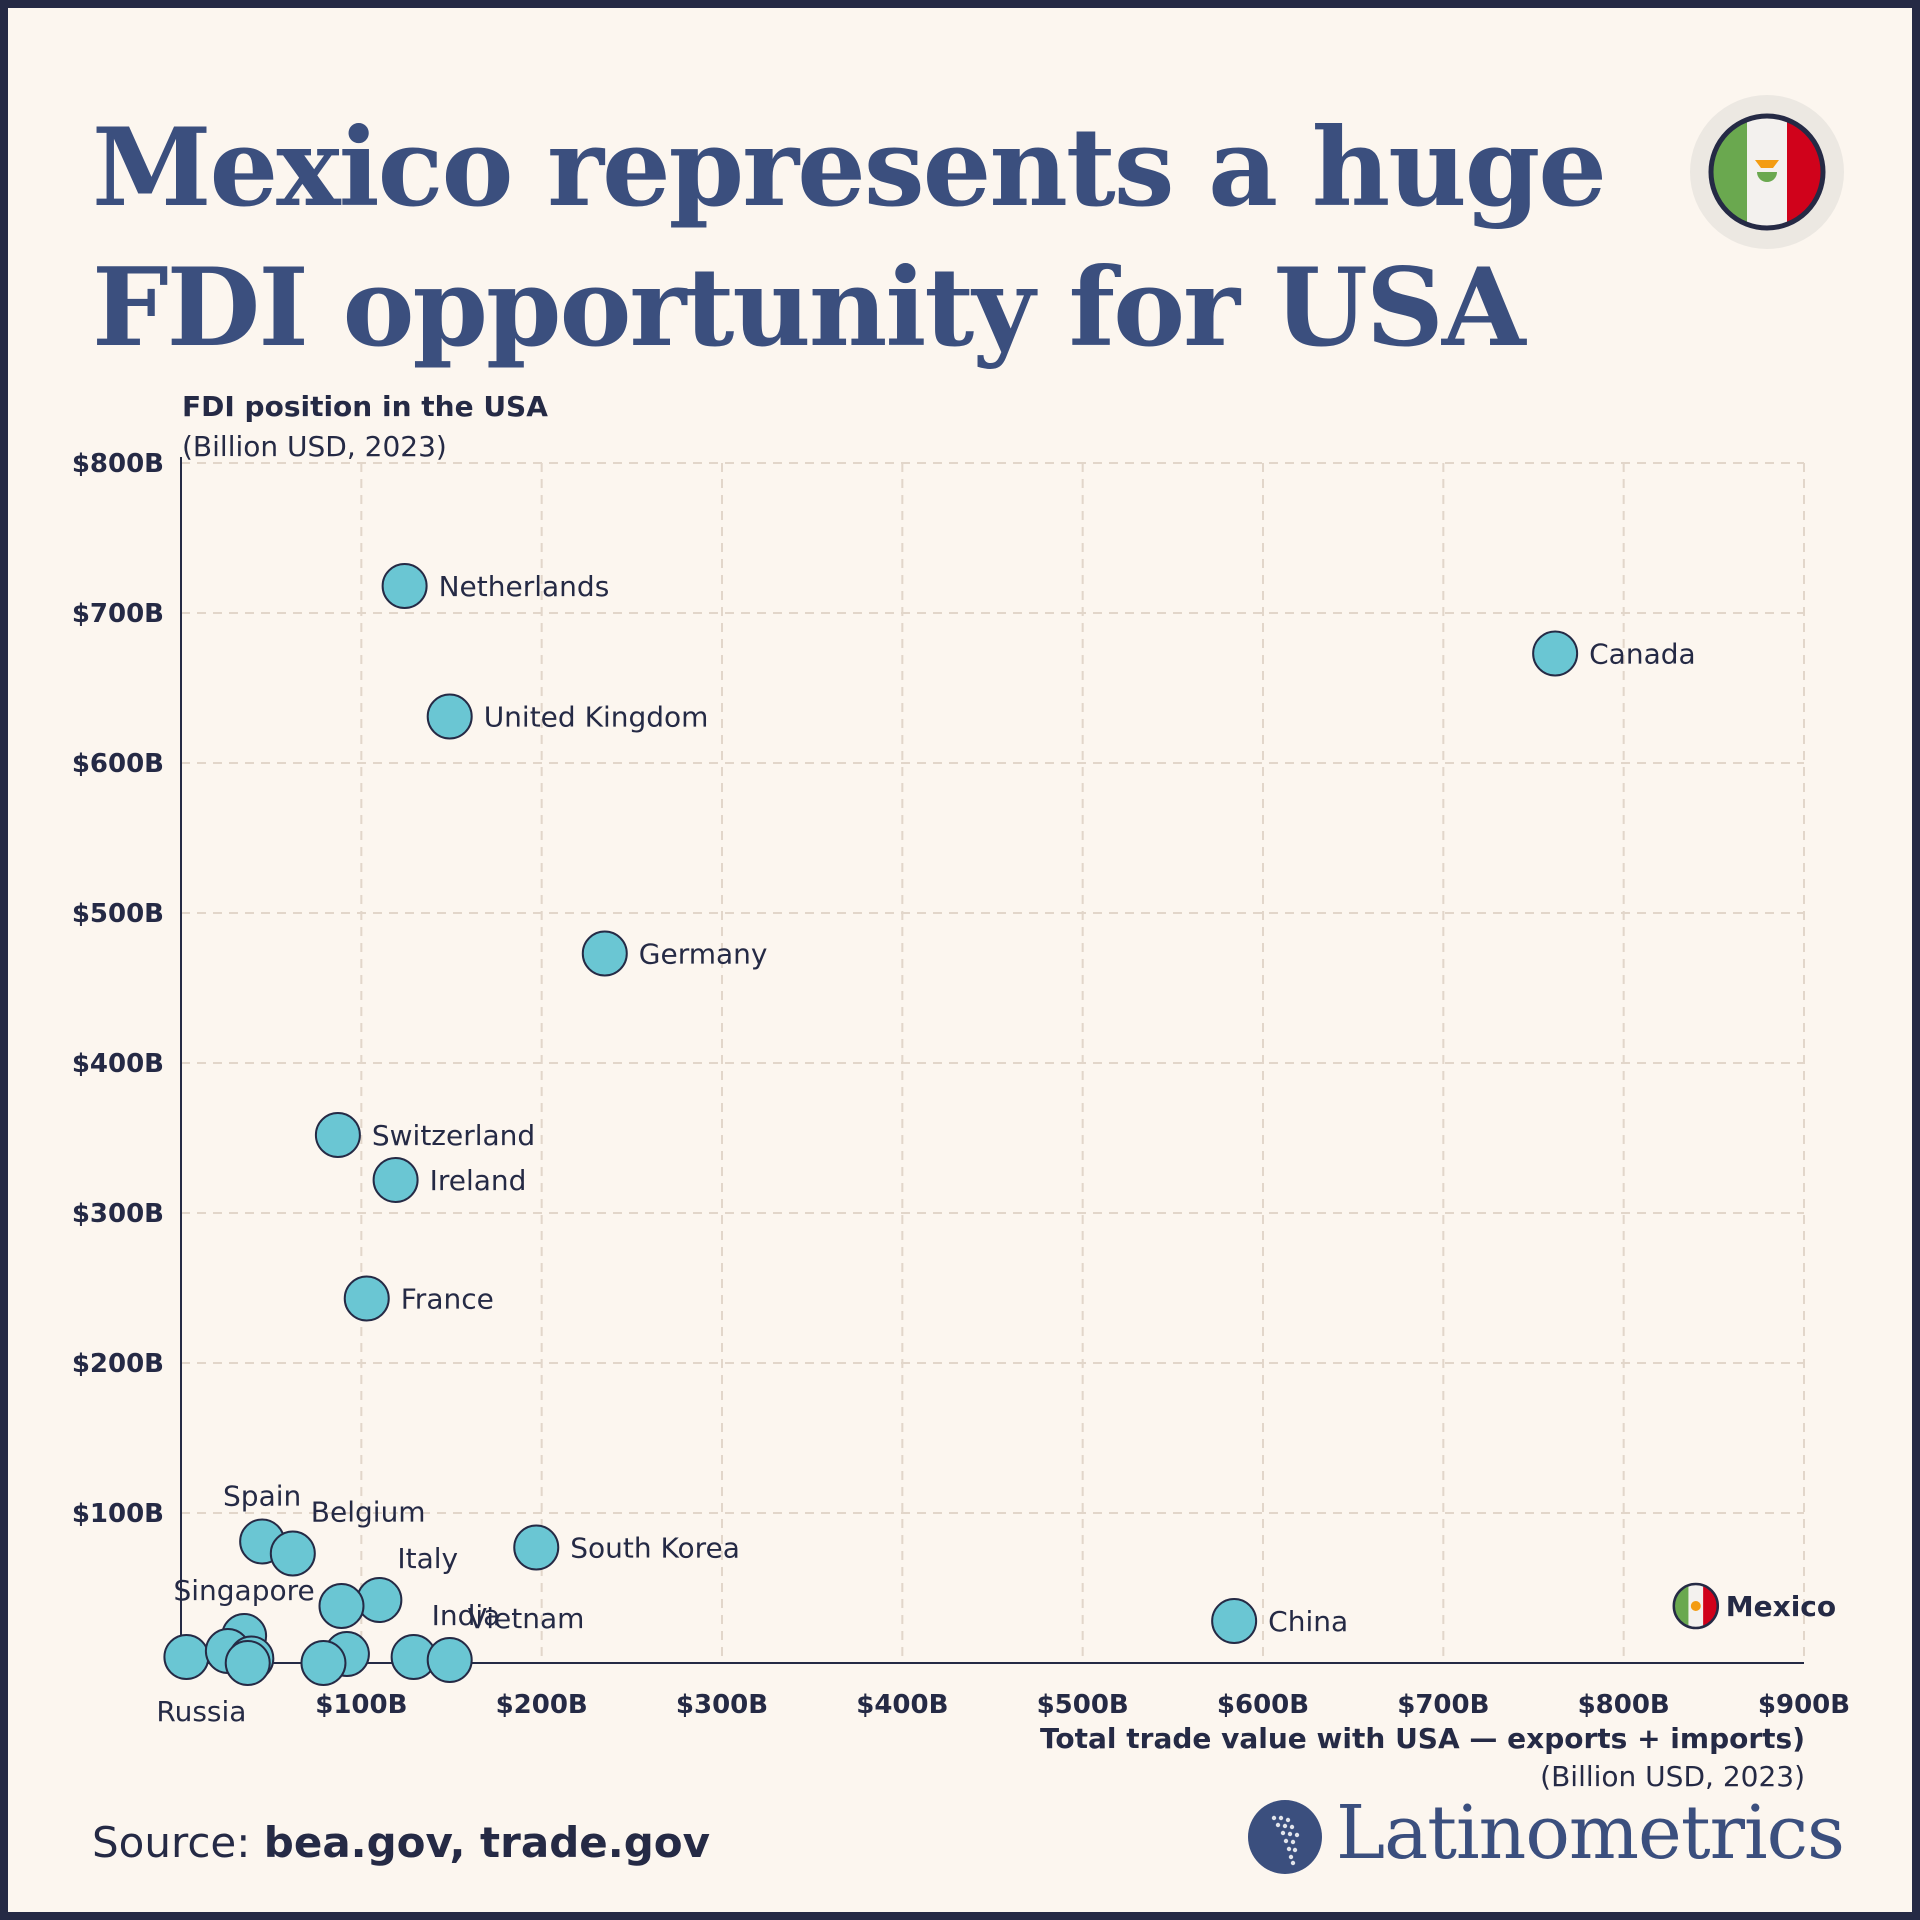 This screenshot has width=1920, height=1920. I want to click on x-axis-subtitle: (Billion USD, 2023), so click(1672, 1776).